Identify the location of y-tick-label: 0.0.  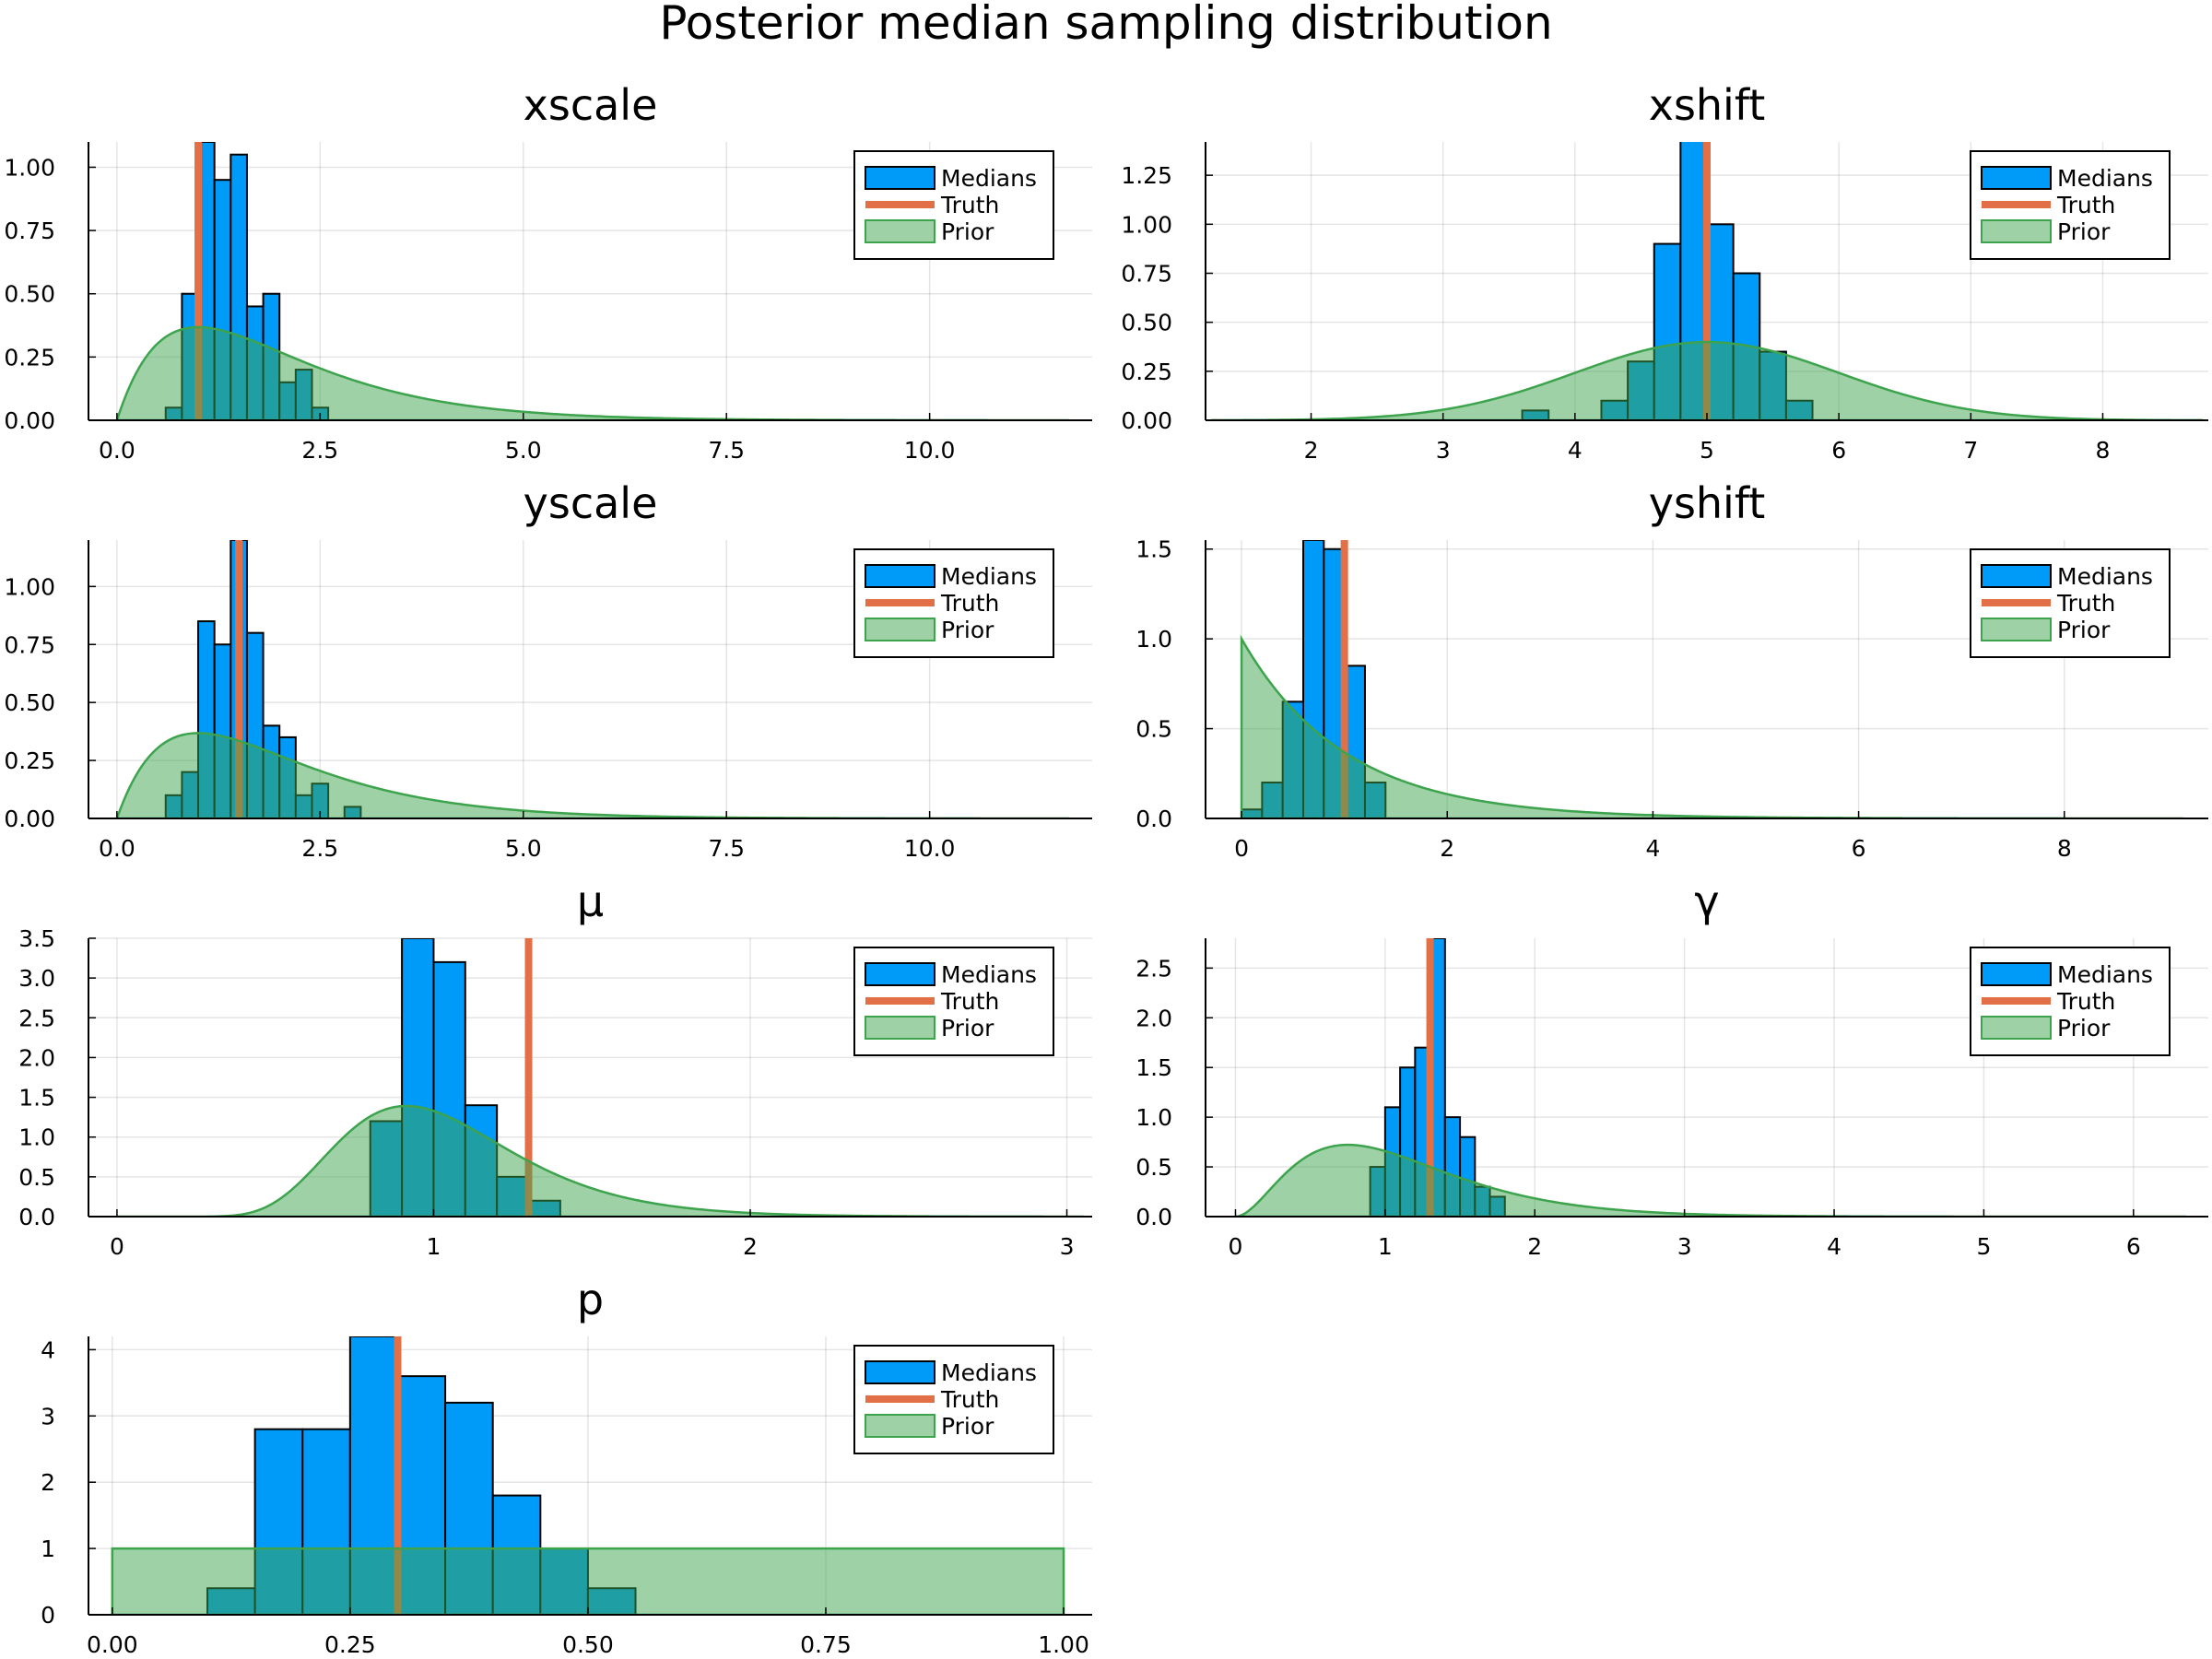
(1153, 1217).